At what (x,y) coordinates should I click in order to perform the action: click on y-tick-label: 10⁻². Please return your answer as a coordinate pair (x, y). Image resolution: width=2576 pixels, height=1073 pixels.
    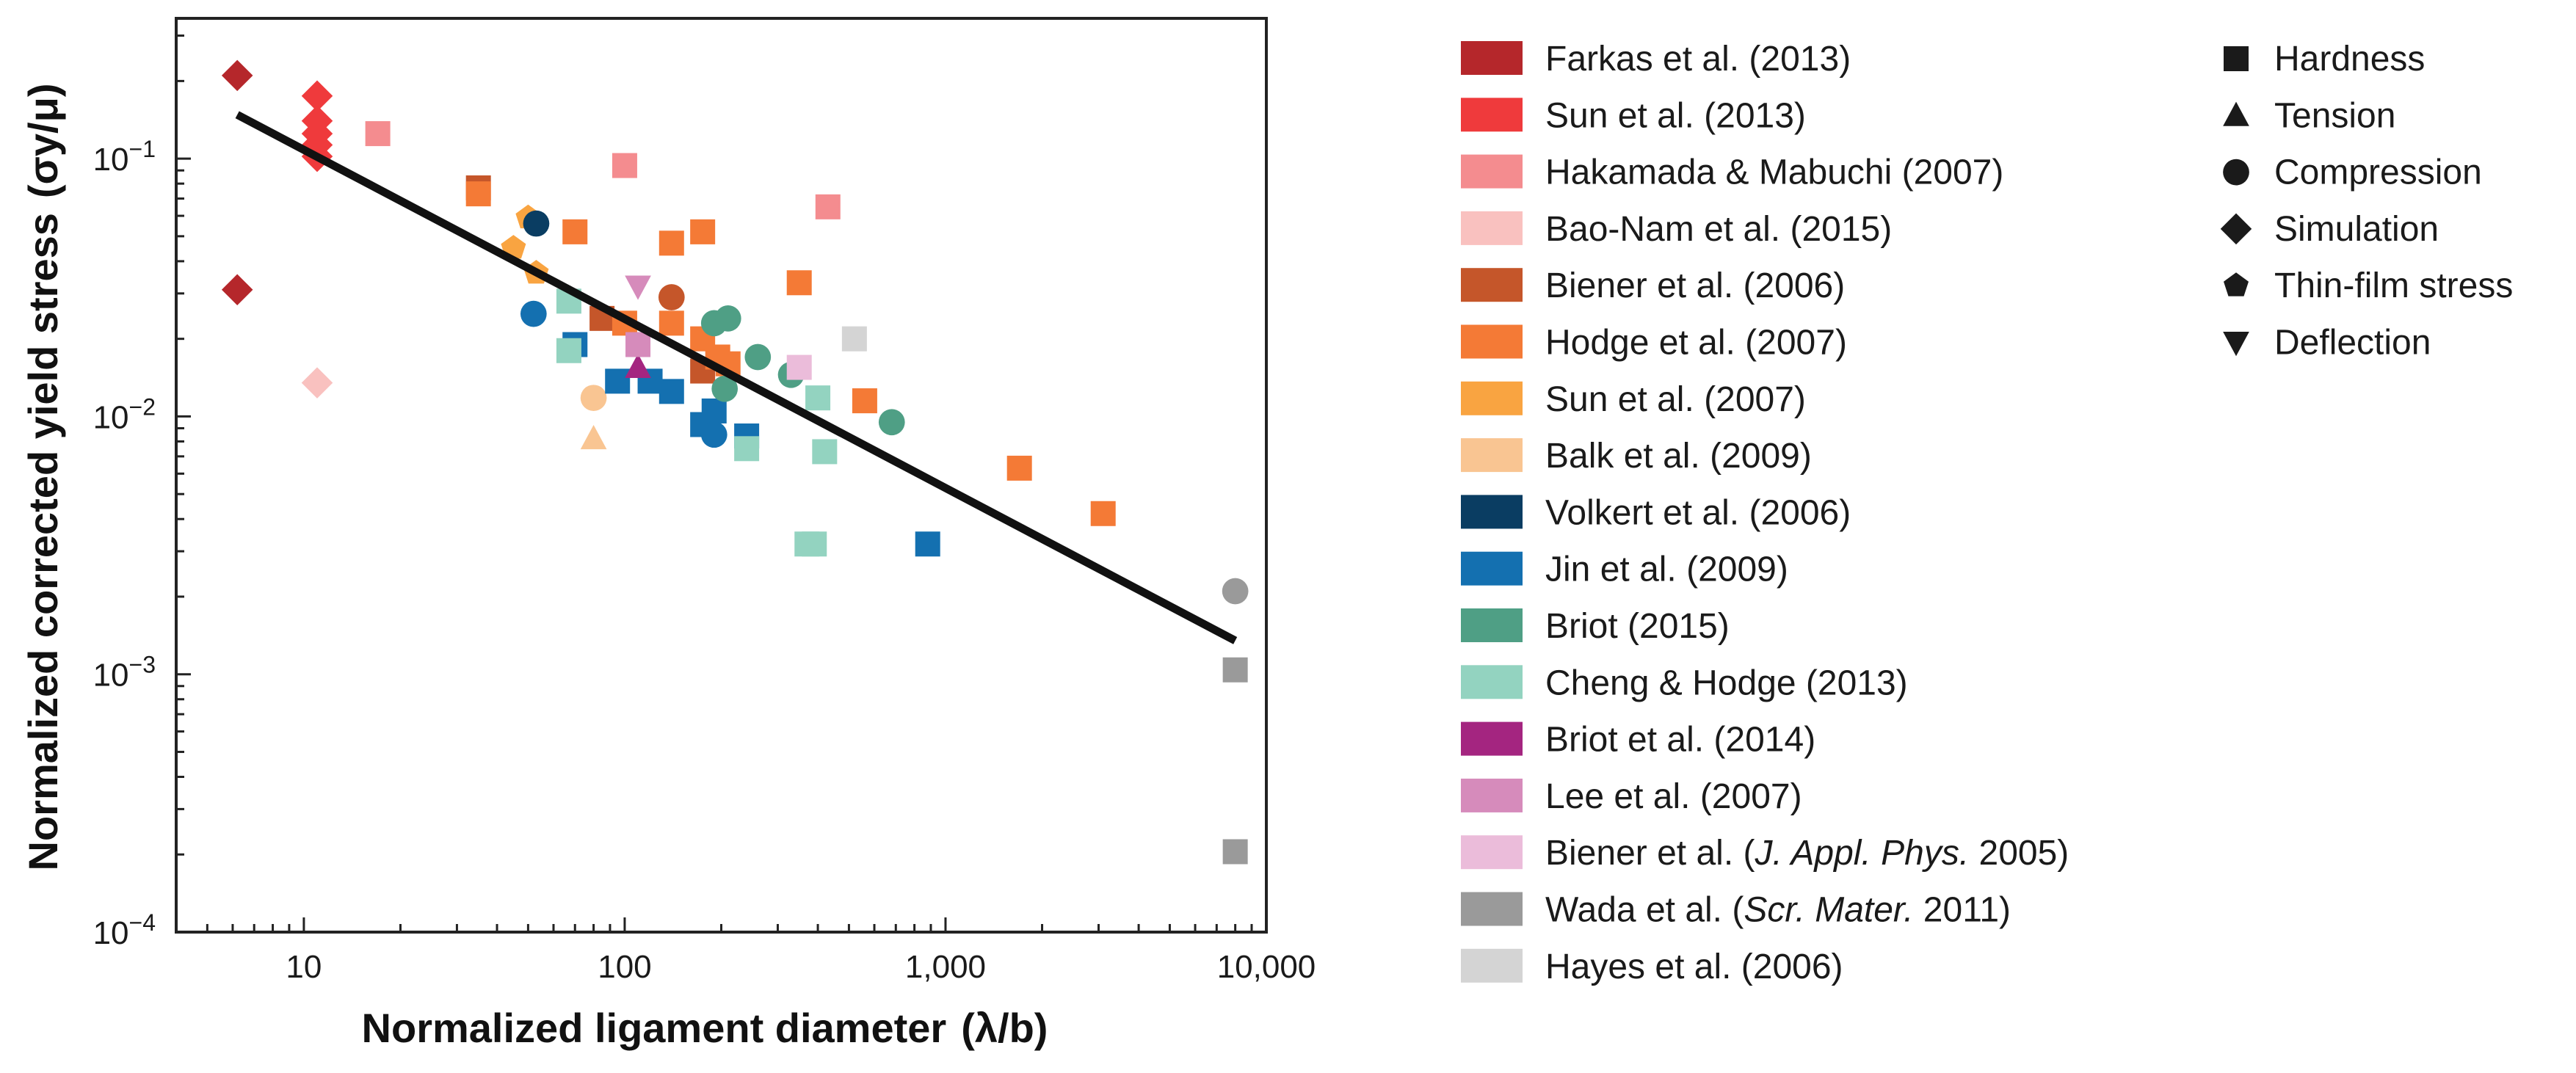
    Looking at the image, I should click on (125, 414).